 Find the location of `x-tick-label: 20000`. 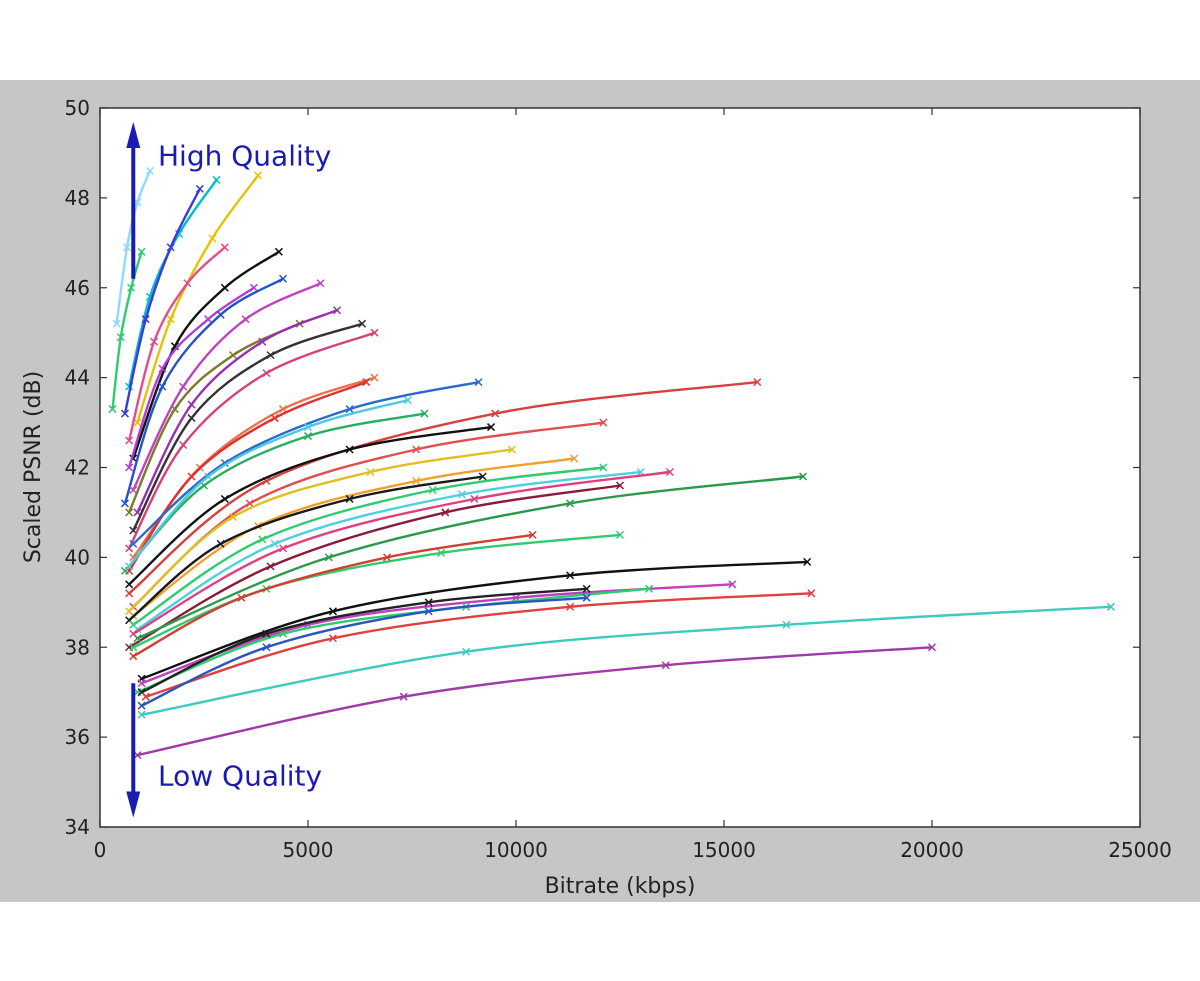

x-tick-label: 20000 is located at coordinates (932, 850).